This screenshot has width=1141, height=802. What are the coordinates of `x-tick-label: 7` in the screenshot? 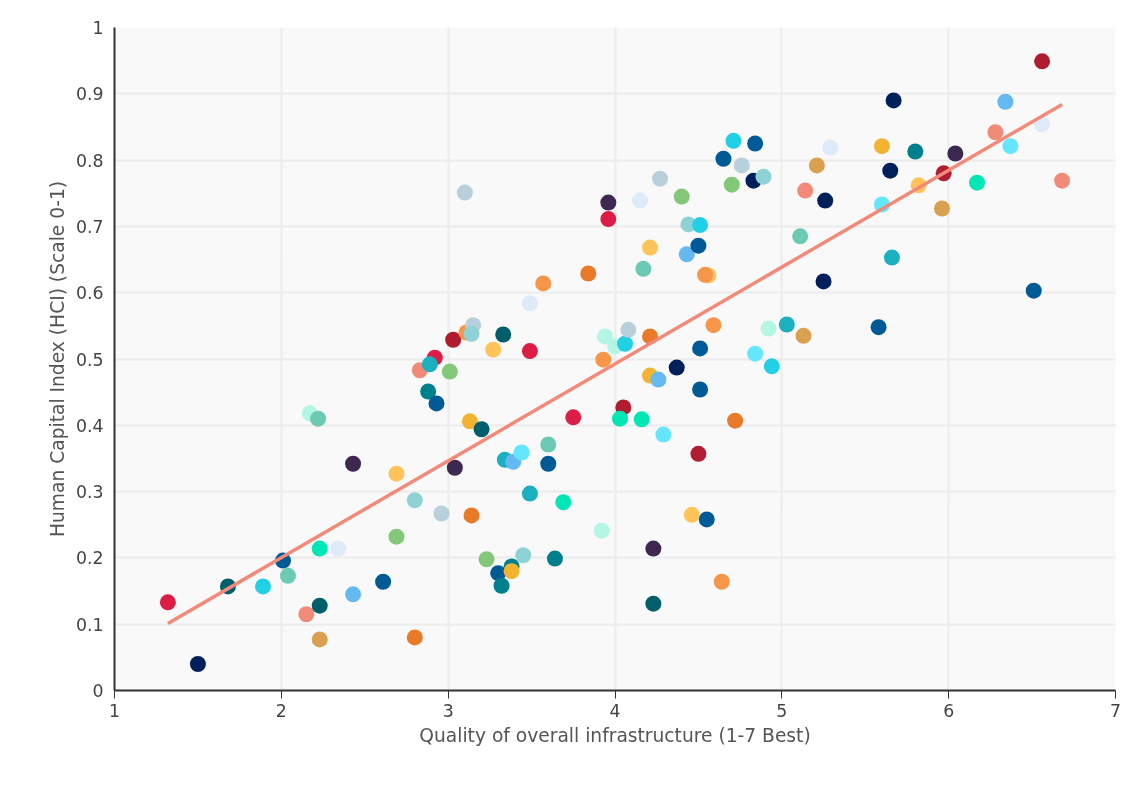 It's located at (1115, 710).